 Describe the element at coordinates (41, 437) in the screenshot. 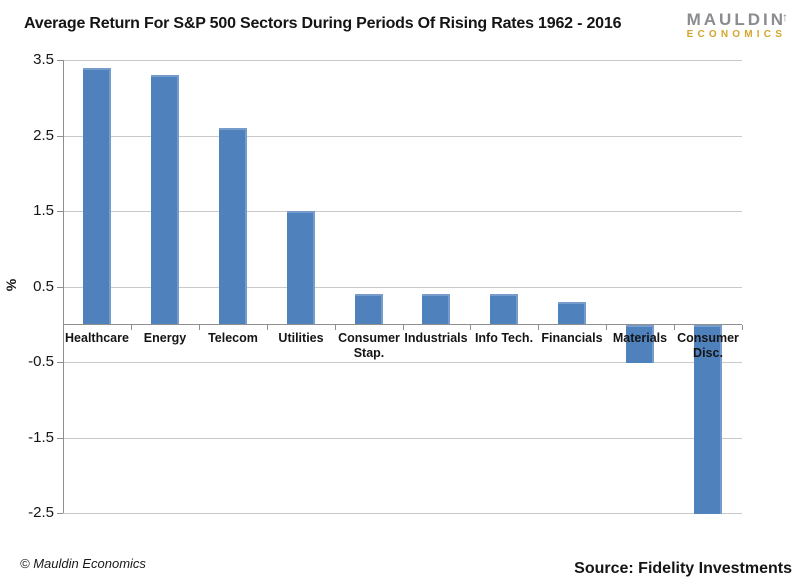

I see `y-tick-label: -1.5` at that location.